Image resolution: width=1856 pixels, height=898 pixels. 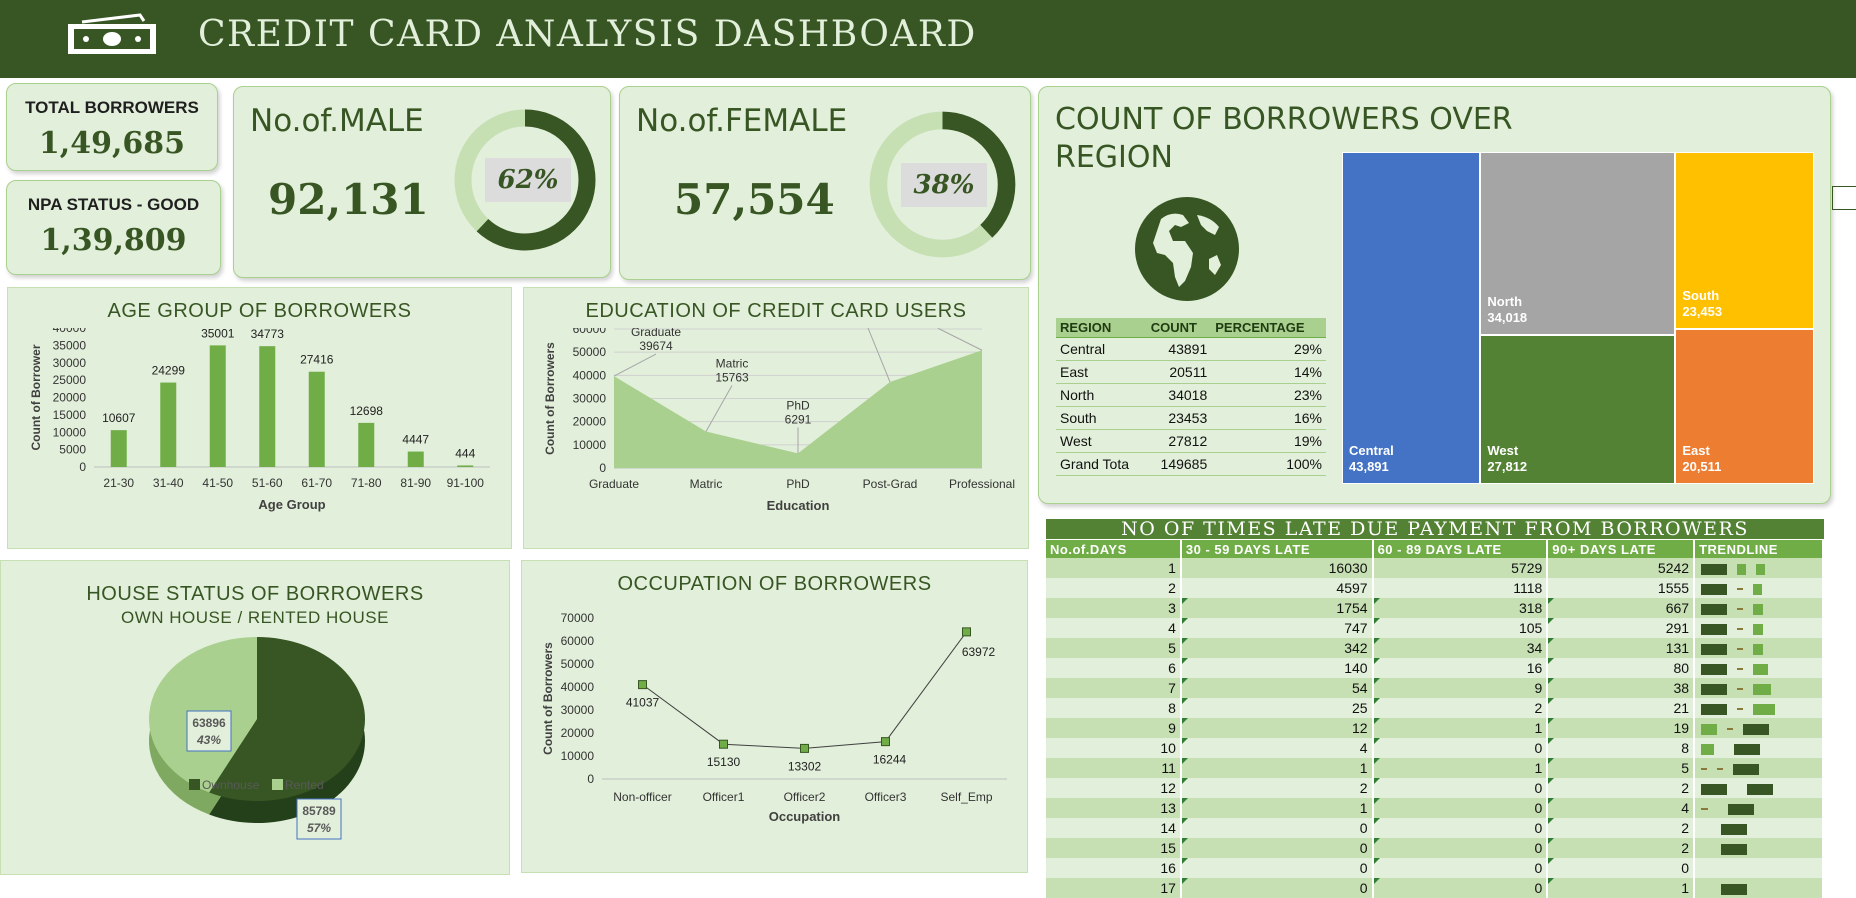 I want to click on y-tick-label: 15000, so click(x=70, y=415).